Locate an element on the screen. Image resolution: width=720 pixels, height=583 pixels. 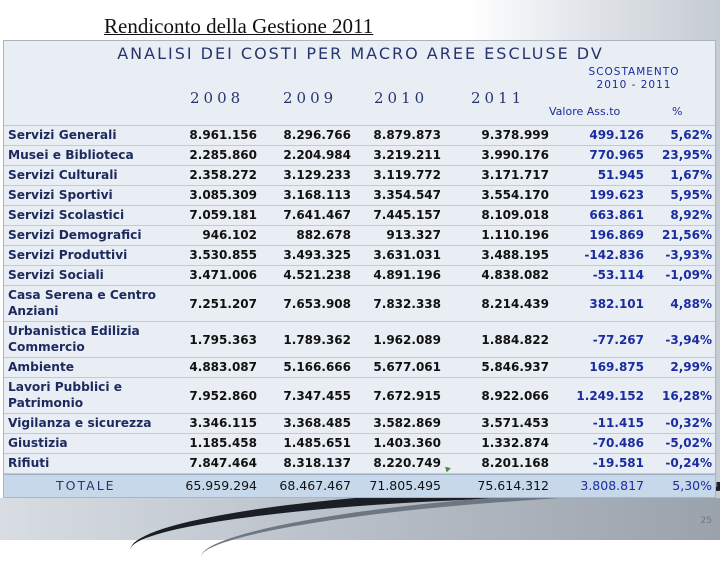
scostamento-value: 196.869 is located at coordinates (616, 235).